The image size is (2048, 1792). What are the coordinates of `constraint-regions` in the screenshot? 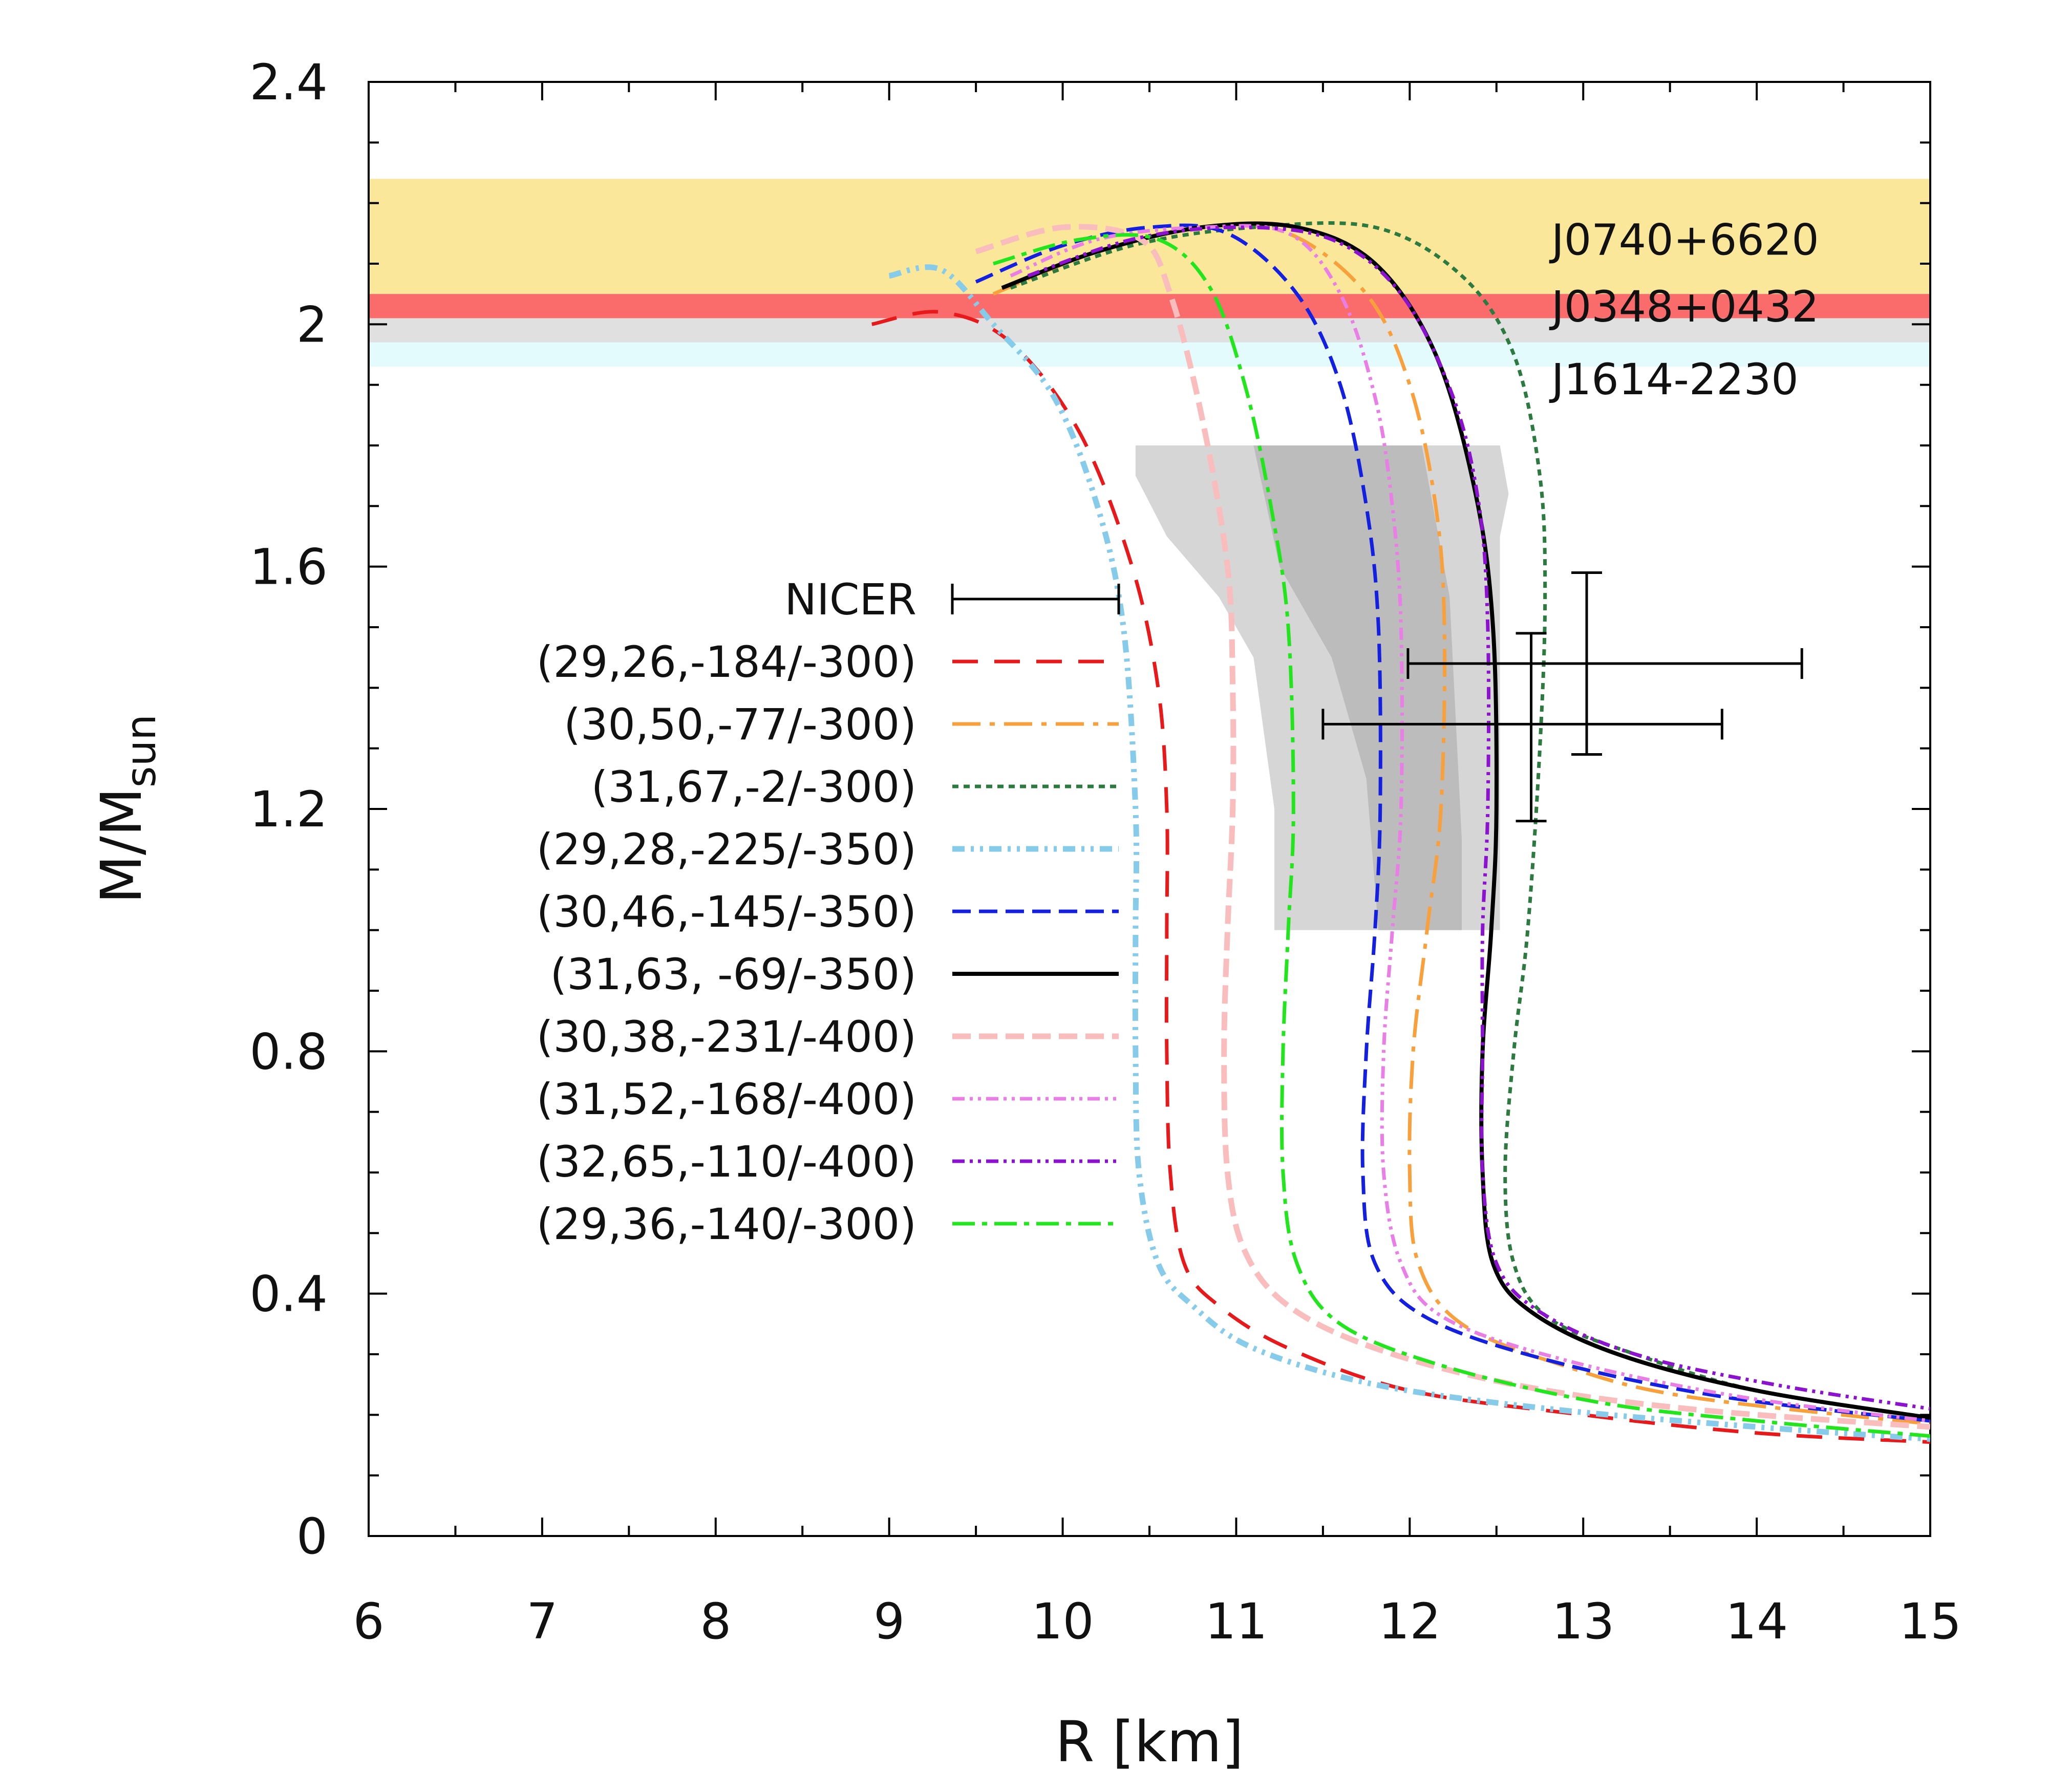 It's located at (1322, 687).